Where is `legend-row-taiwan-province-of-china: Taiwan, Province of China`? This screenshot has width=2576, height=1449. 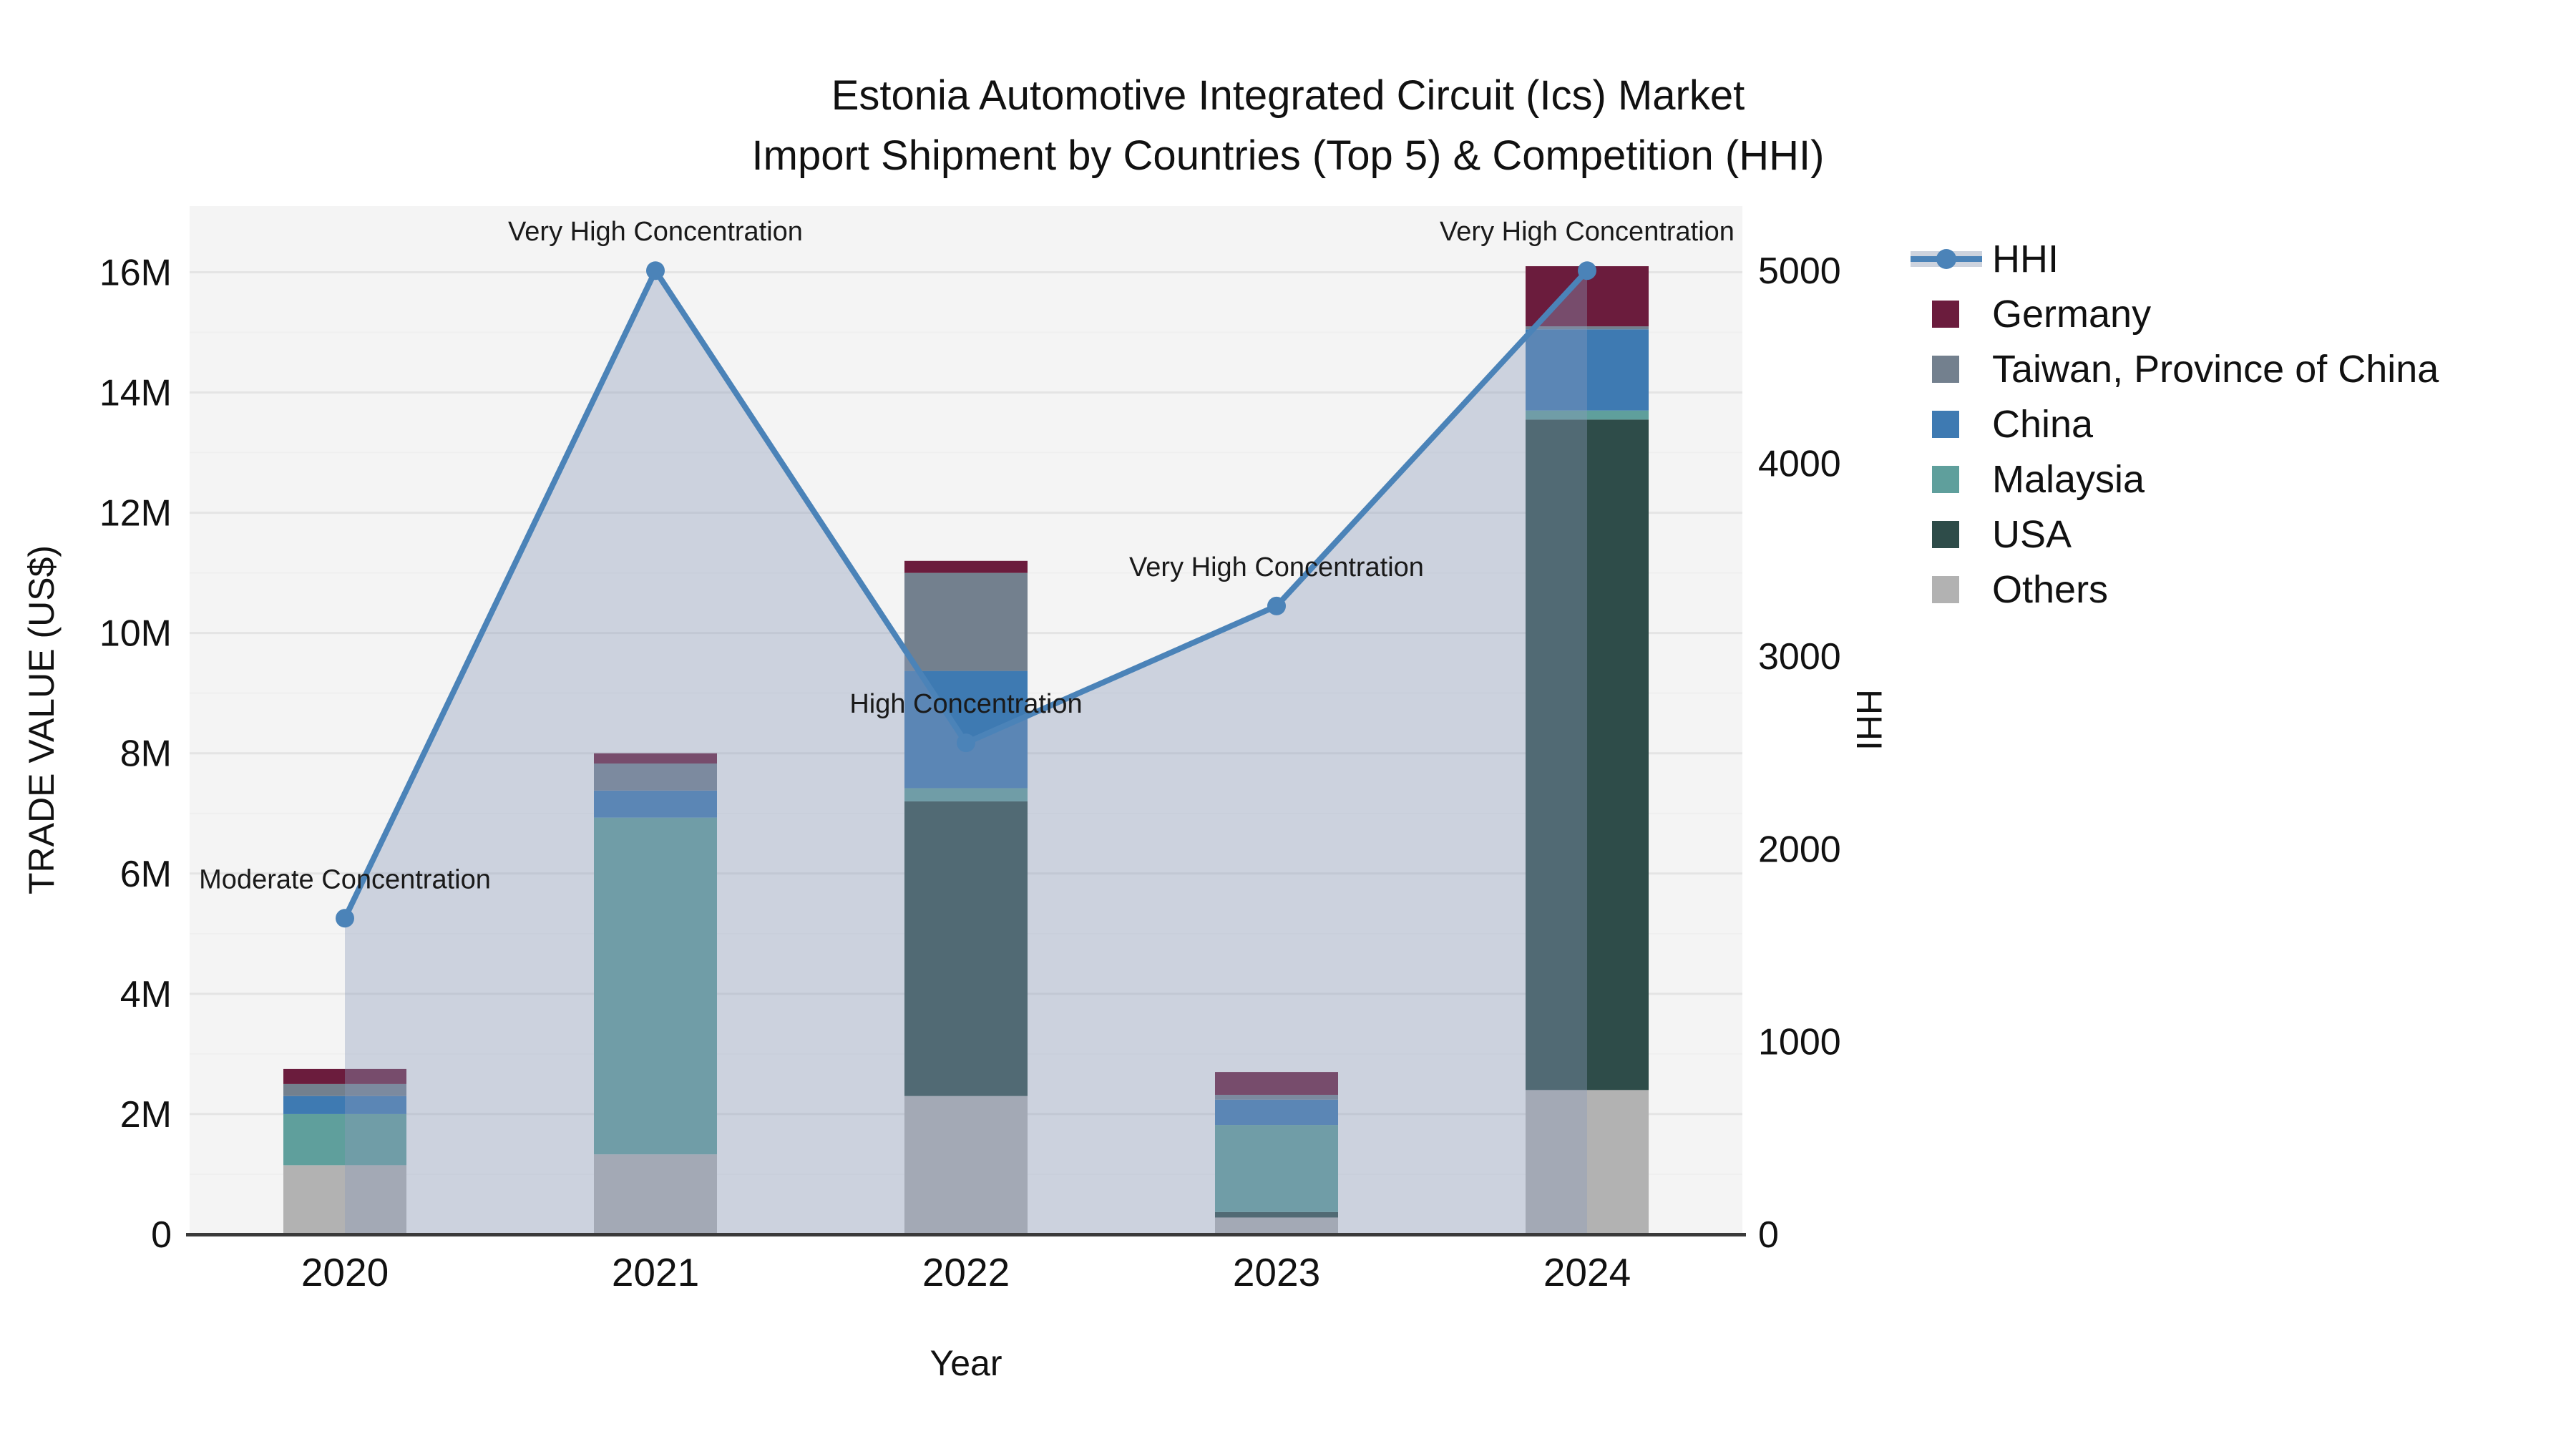
legend-row-taiwan-province-of-china: Taiwan, Province of China is located at coordinates (2175, 369).